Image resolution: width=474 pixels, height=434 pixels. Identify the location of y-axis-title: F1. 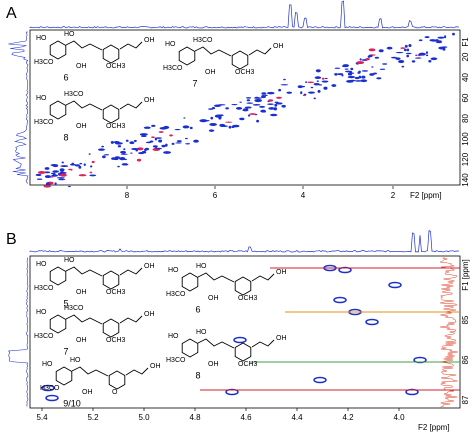
(465, 42).